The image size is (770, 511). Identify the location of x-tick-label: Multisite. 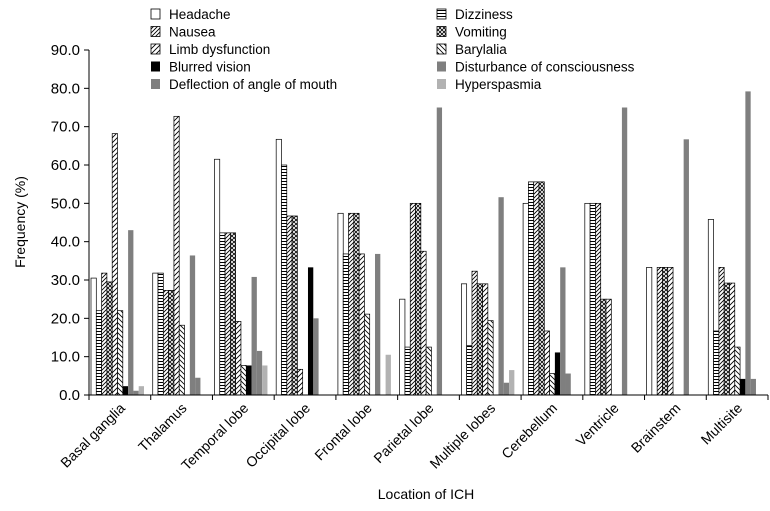
(722, 424).